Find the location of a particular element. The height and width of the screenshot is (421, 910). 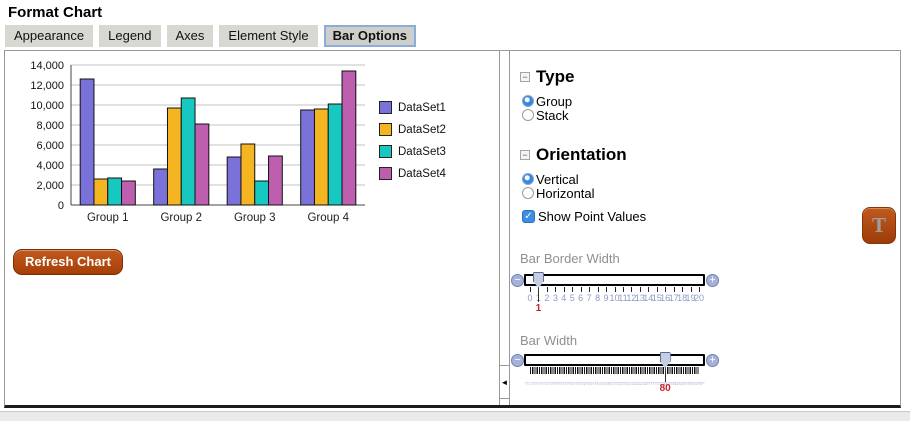

tick-label: 8 is located at coordinates (598, 298).